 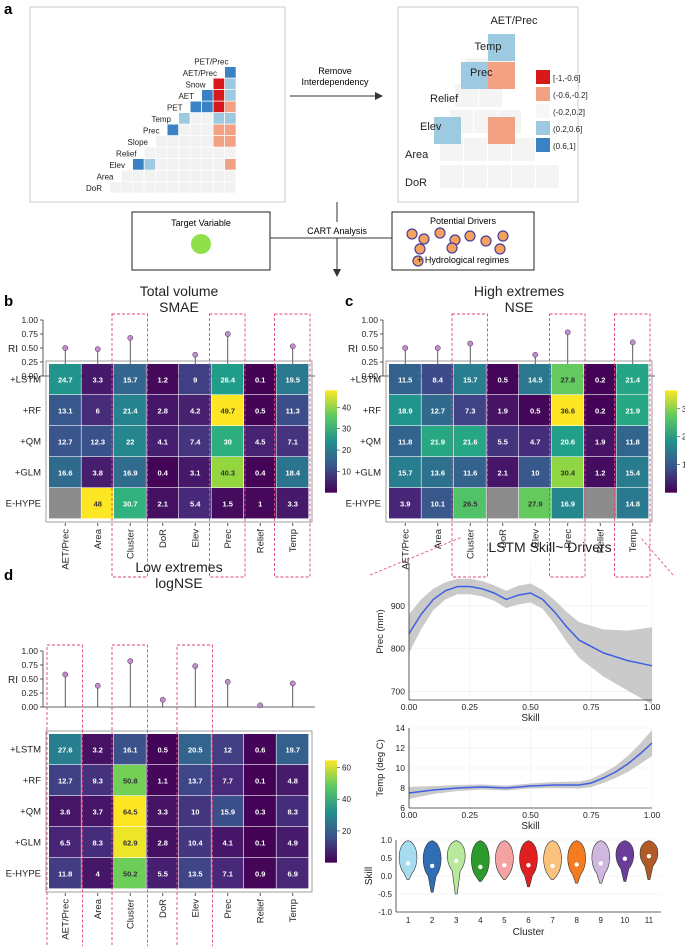 I want to click on cell-value: 62.9, so click(x=130, y=843).